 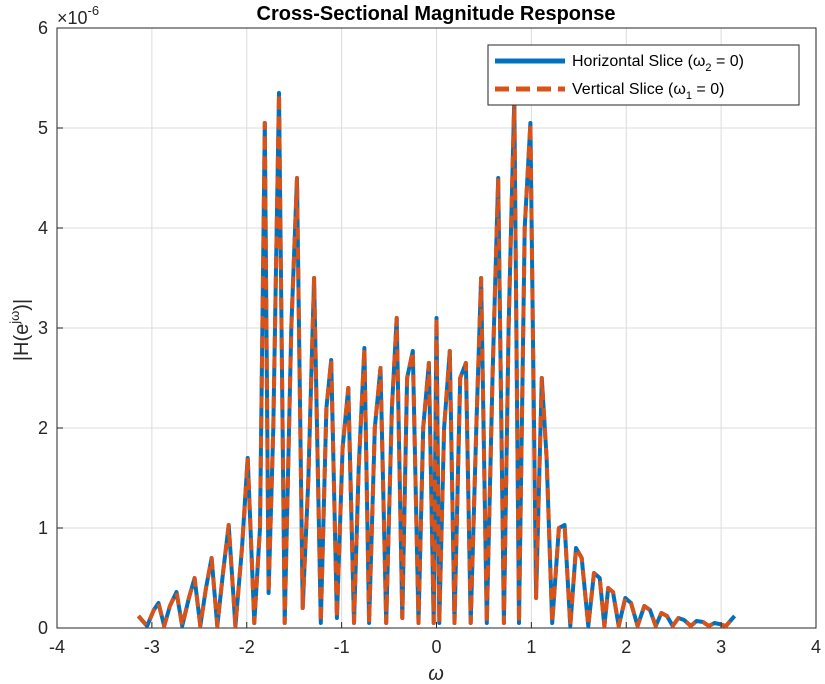 What do you see at coordinates (629, 89) in the screenshot?
I see `legend-vertical-base: Vertical Slice (ω` at bounding box center [629, 89].